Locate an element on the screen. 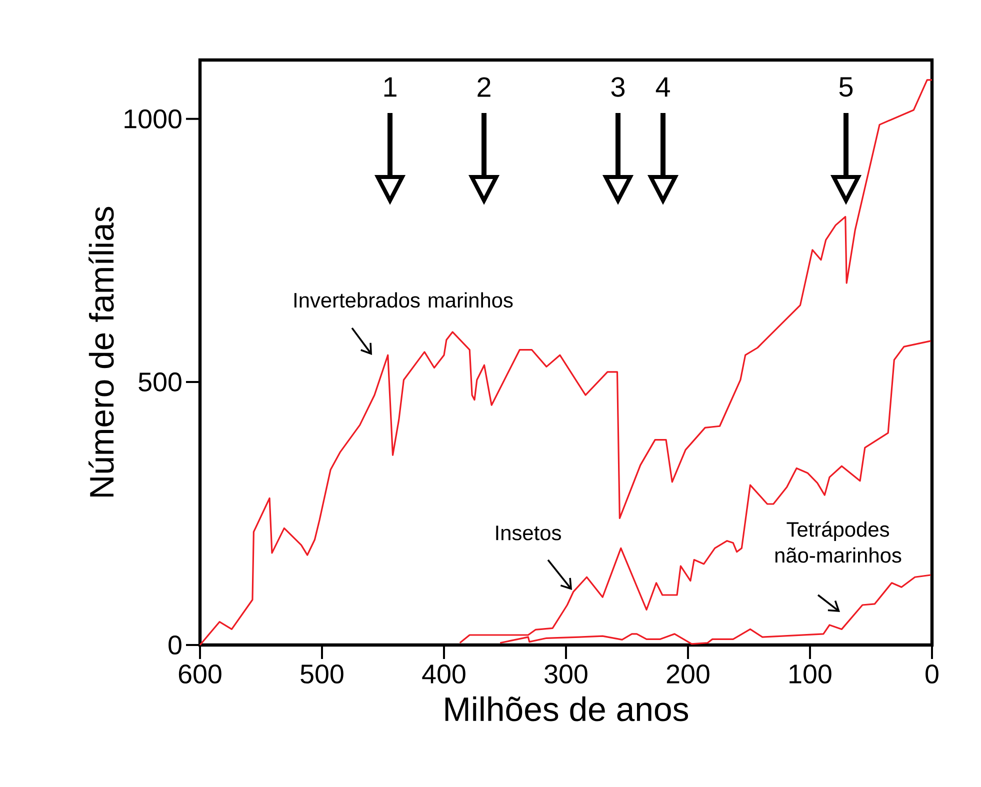 The image size is (981, 787). x-tick-label: 400 is located at coordinates (444, 674).